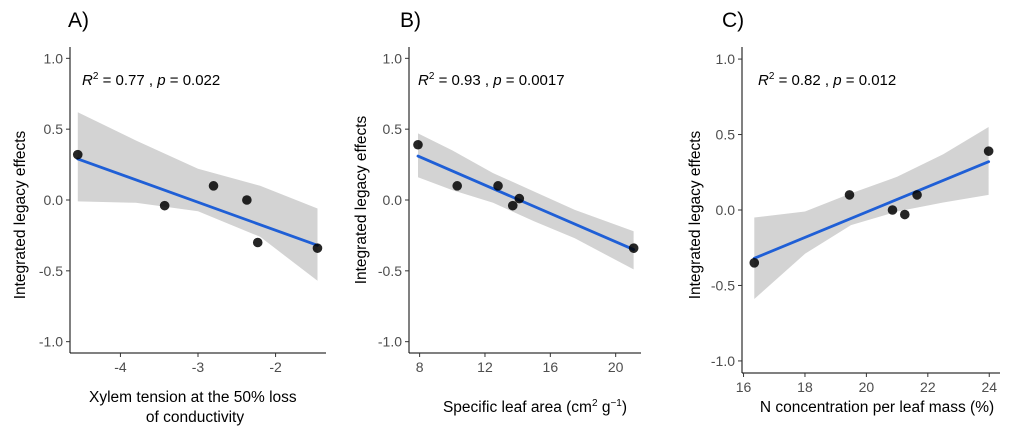 Image resolution: width=1013 pixels, height=427 pixels. Describe the element at coordinates (744, 387) in the screenshot. I see `panel-c-xtick-label: 16` at that location.